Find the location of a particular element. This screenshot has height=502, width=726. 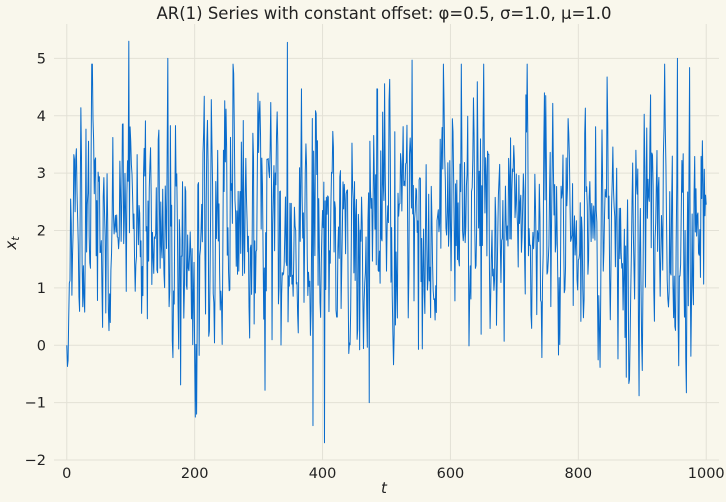

y-tick-label: 0 is located at coordinates (41, 346).